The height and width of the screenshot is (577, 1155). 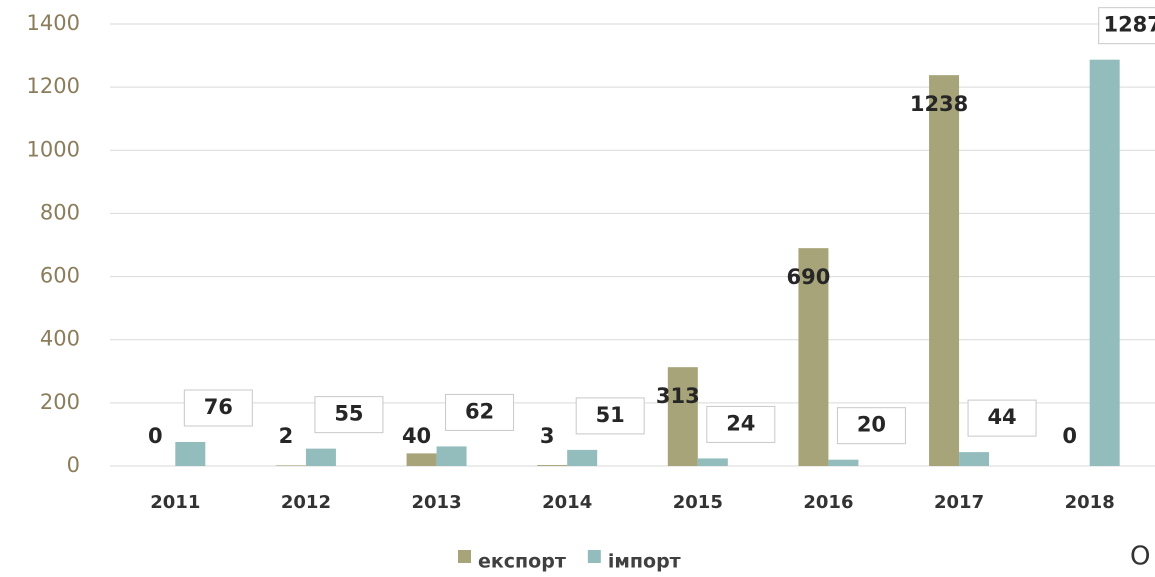 I want to click on x-tick-label: 2013, so click(x=437, y=502).